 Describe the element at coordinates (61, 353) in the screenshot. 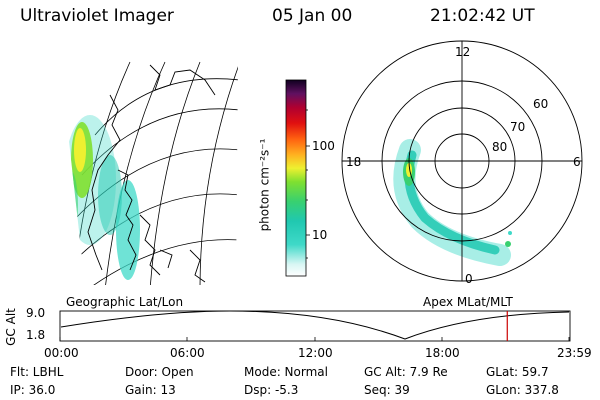

I see `timeline-xtick-0000: 00:00` at that location.